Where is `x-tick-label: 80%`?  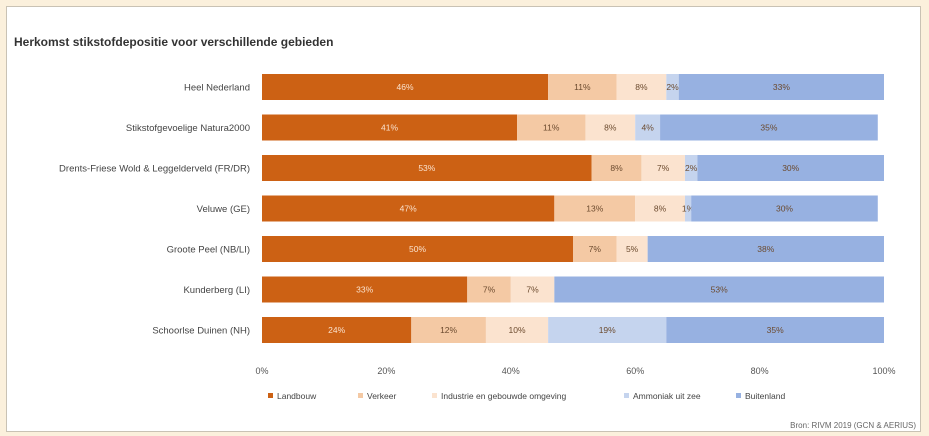 x-tick-label: 80% is located at coordinates (760, 371).